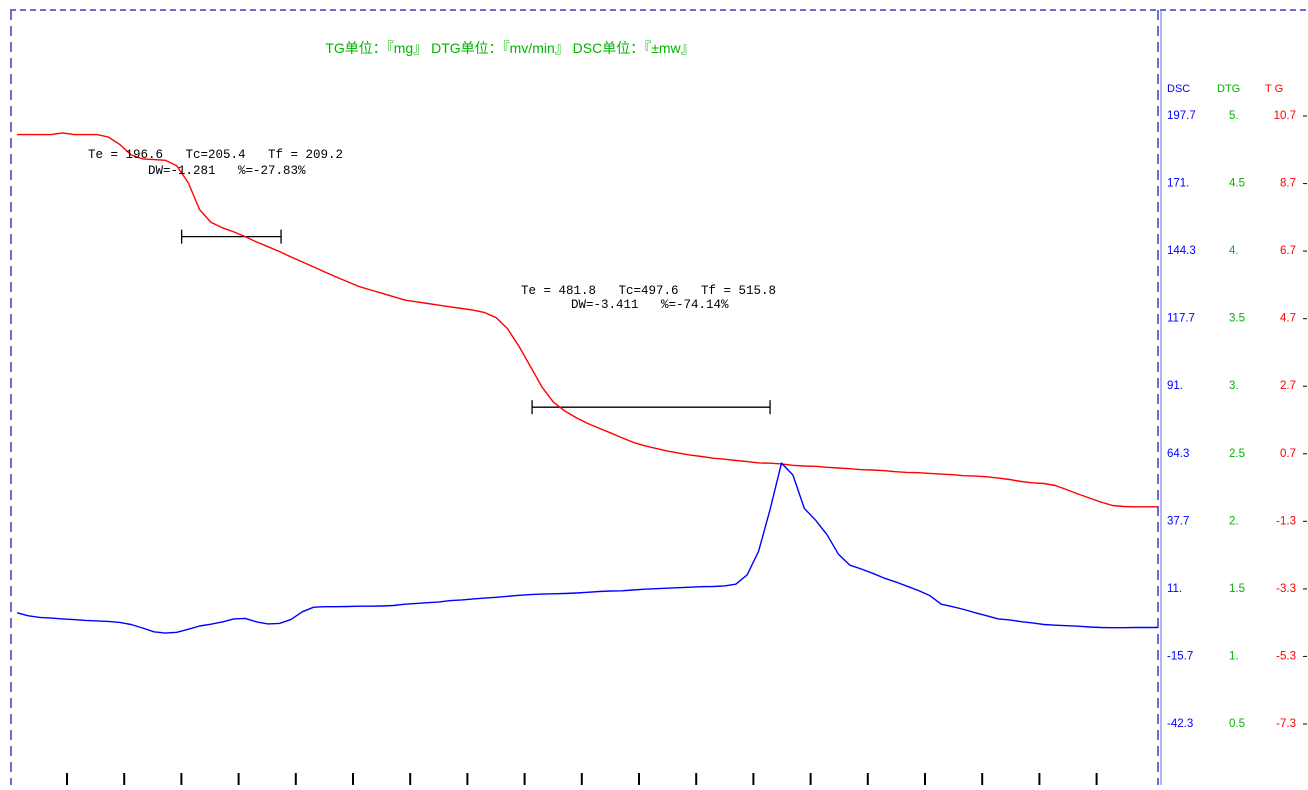  What do you see at coordinates (227, 171) in the screenshot?
I see `annotation-1-line2: DW=-1.281 %=-27.83%` at bounding box center [227, 171].